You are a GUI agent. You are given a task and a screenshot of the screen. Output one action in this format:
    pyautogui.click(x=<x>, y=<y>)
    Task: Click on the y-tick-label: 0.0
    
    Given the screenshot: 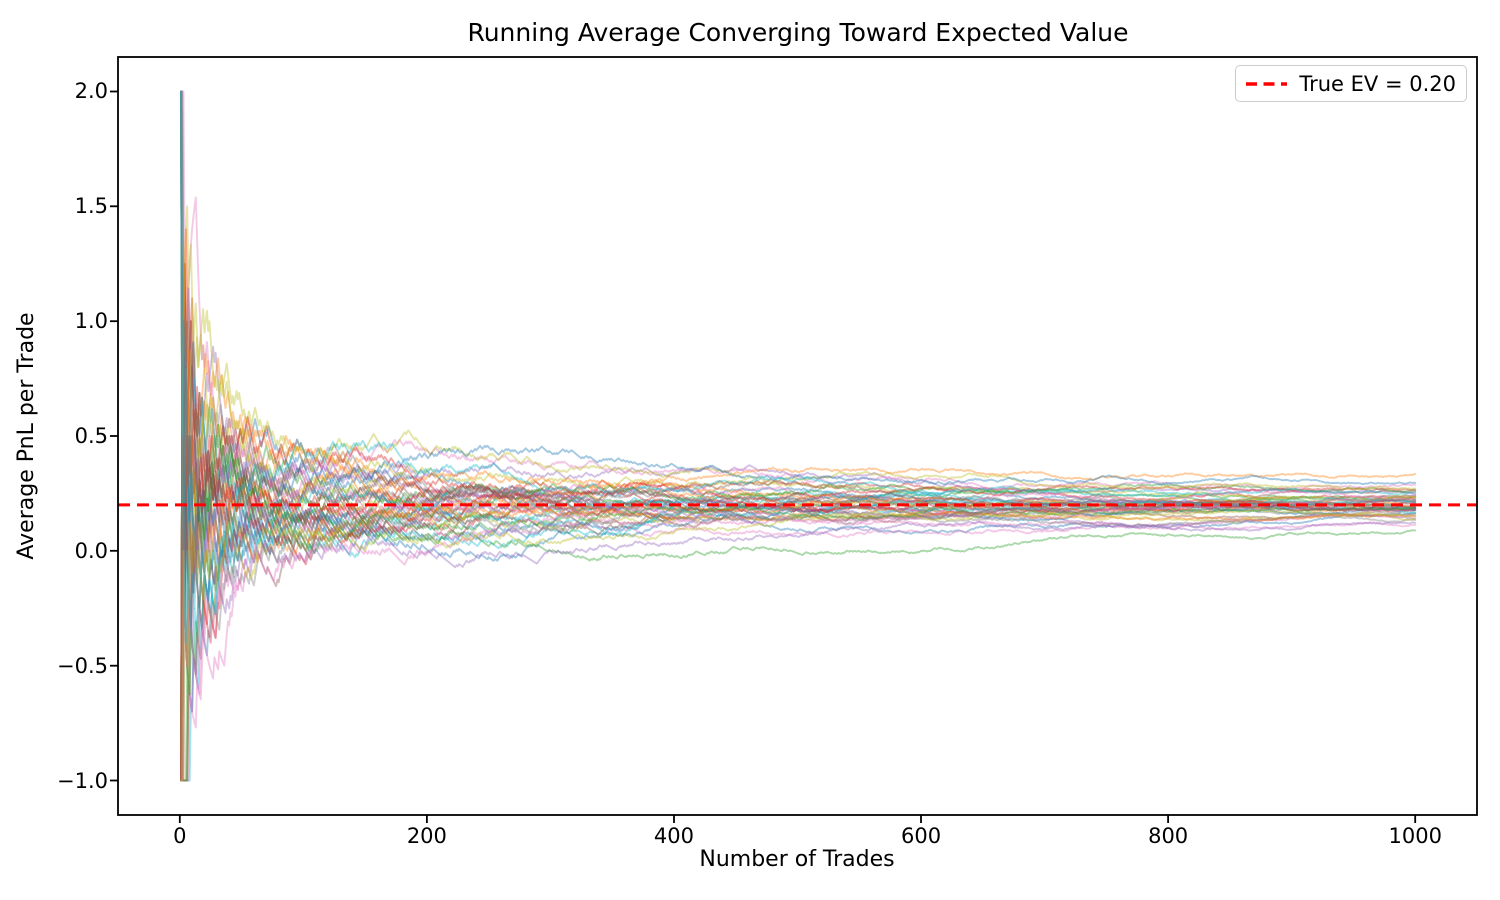 What is the action you would take?
    pyautogui.click(x=91, y=550)
    